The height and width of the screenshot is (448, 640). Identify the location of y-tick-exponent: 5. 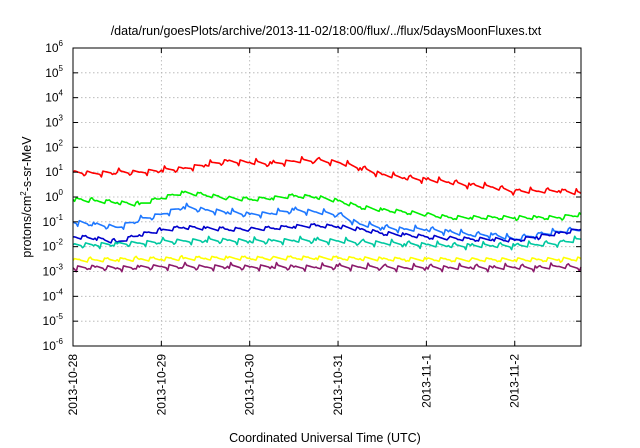
(61, 68).